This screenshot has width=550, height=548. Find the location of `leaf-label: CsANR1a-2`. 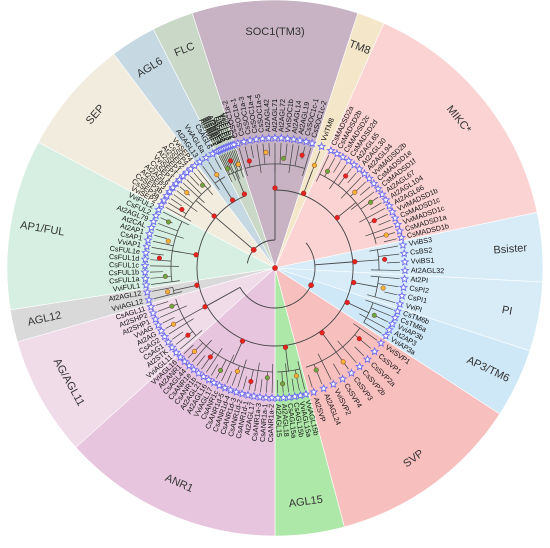

leaf-label: CsANR1a-2 is located at coordinates (271, 423).